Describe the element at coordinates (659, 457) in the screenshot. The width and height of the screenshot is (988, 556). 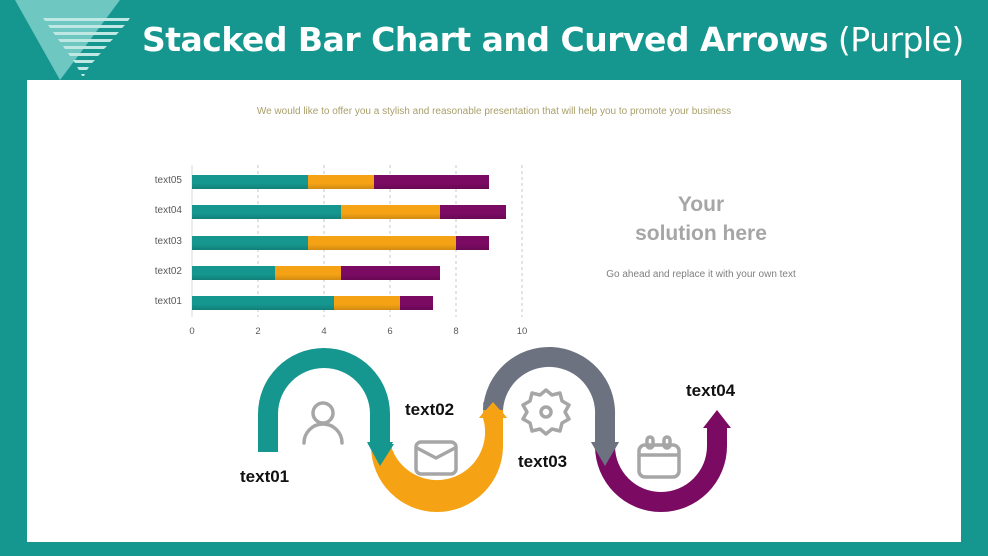
I see `calendar-icon` at that location.